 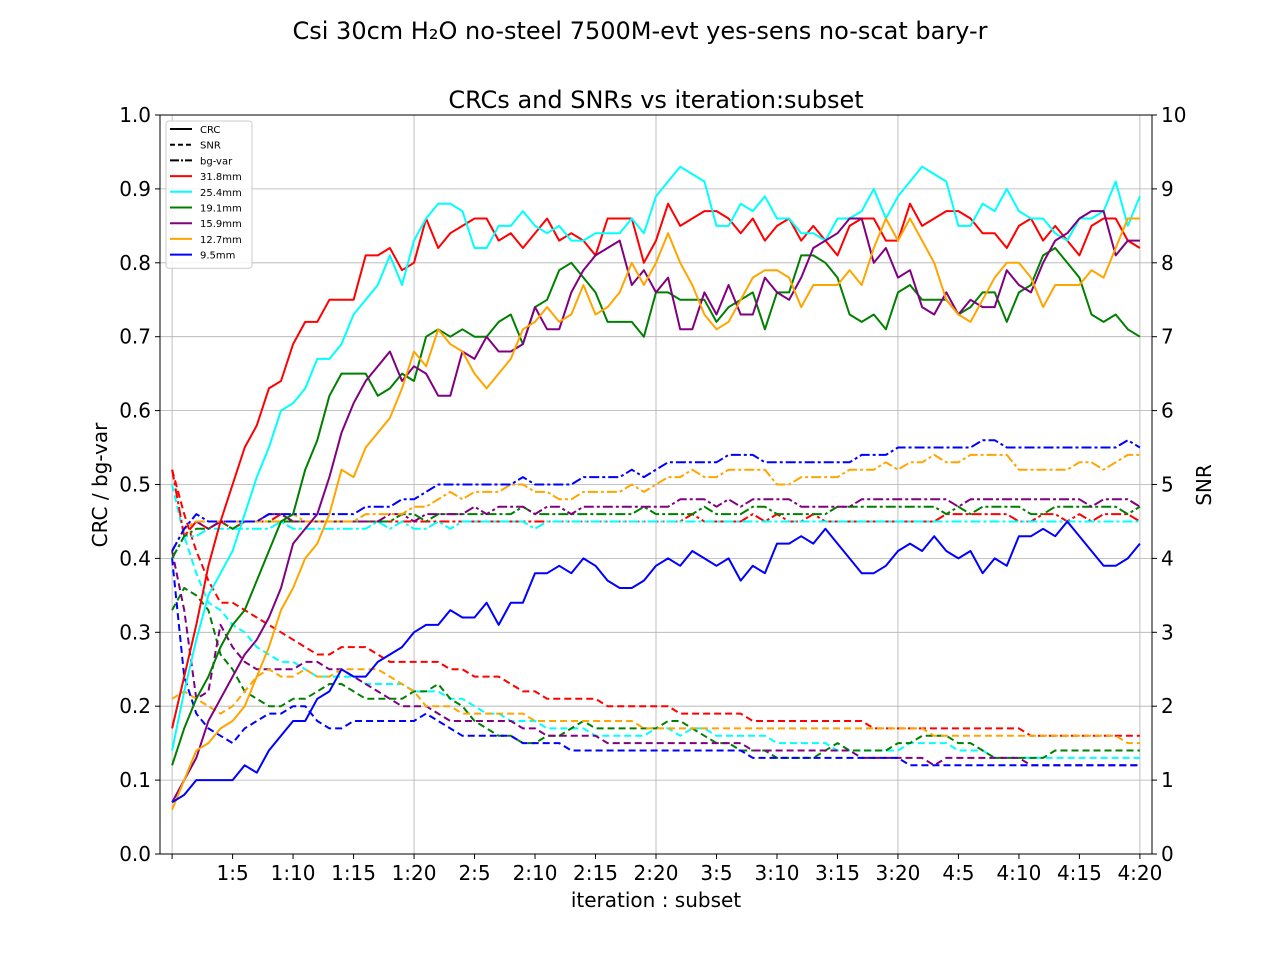 I want to click on bg-var-line-12.7mm, so click(x=655, y=502).